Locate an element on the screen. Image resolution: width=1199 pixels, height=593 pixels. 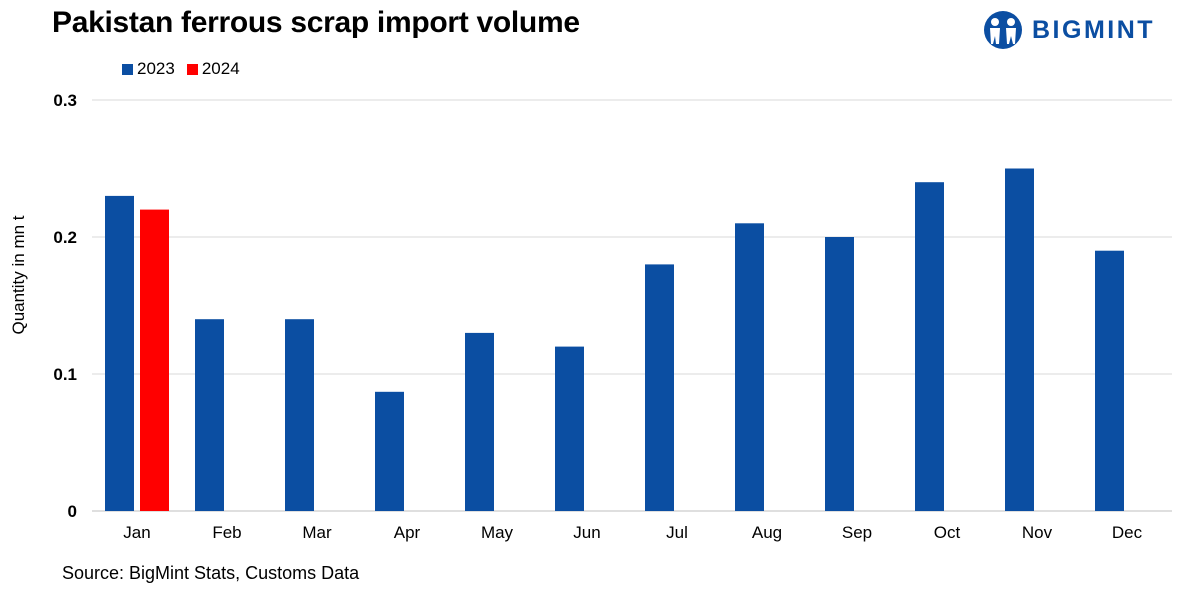
x-tick-label: Dec is located at coordinates (1127, 532).